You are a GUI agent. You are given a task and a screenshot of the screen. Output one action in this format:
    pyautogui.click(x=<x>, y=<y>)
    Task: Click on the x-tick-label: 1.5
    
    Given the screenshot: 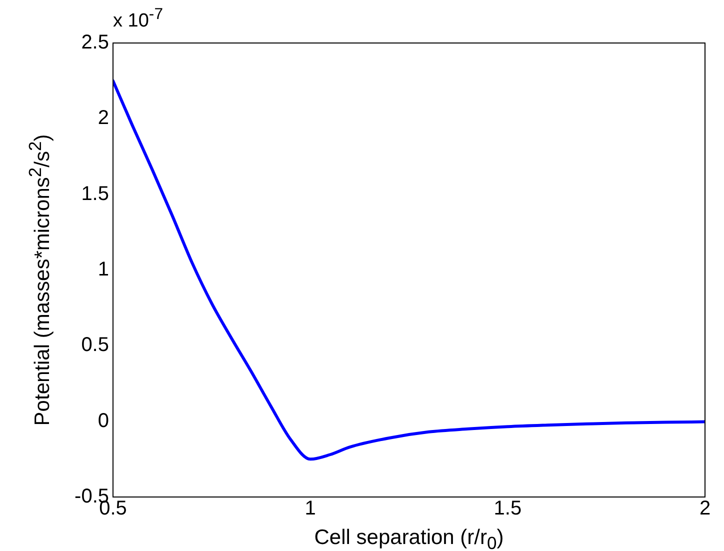 What is the action you would take?
    pyautogui.click(x=508, y=509)
    